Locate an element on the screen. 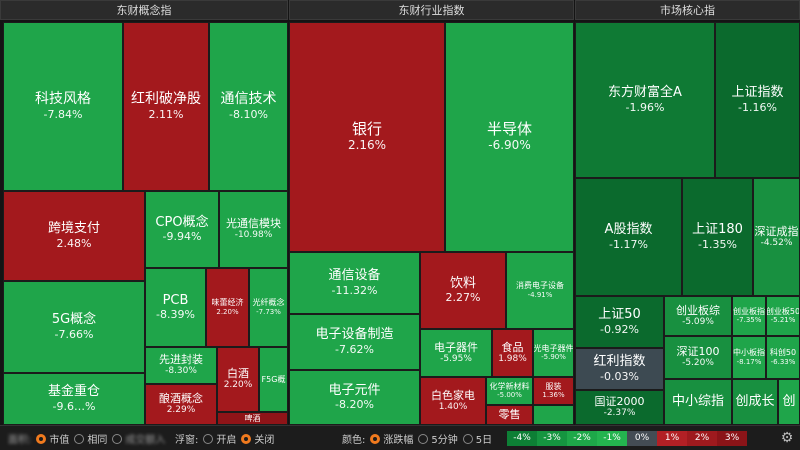  tile-kuajing: 跨境支付 2.48% is located at coordinates (74, 236).